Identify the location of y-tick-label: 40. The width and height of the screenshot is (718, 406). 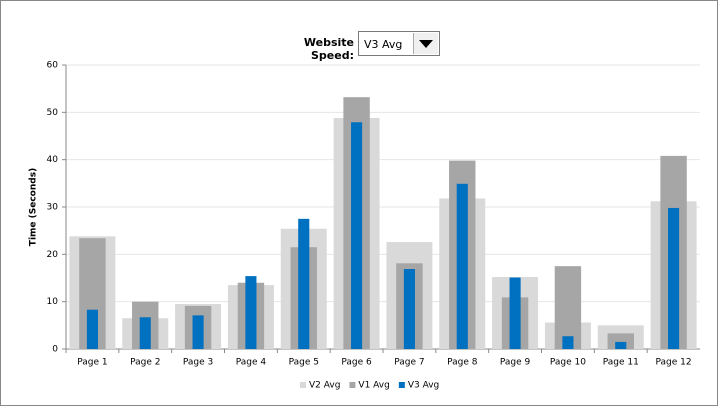
(53, 160).